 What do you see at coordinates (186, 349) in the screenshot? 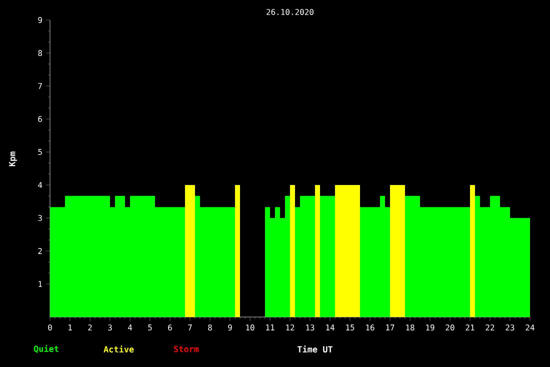
I see `legend-label: Storm` at bounding box center [186, 349].